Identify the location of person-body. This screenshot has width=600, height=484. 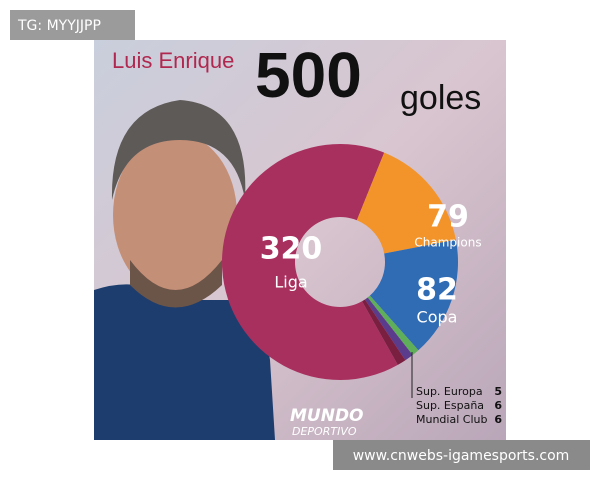
(184, 362).